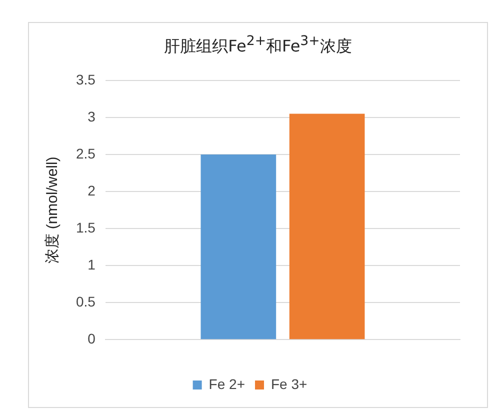 The height and width of the screenshot is (418, 502). Describe the element at coordinates (92, 116) in the screenshot. I see `y-tick-label: 3` at that location.